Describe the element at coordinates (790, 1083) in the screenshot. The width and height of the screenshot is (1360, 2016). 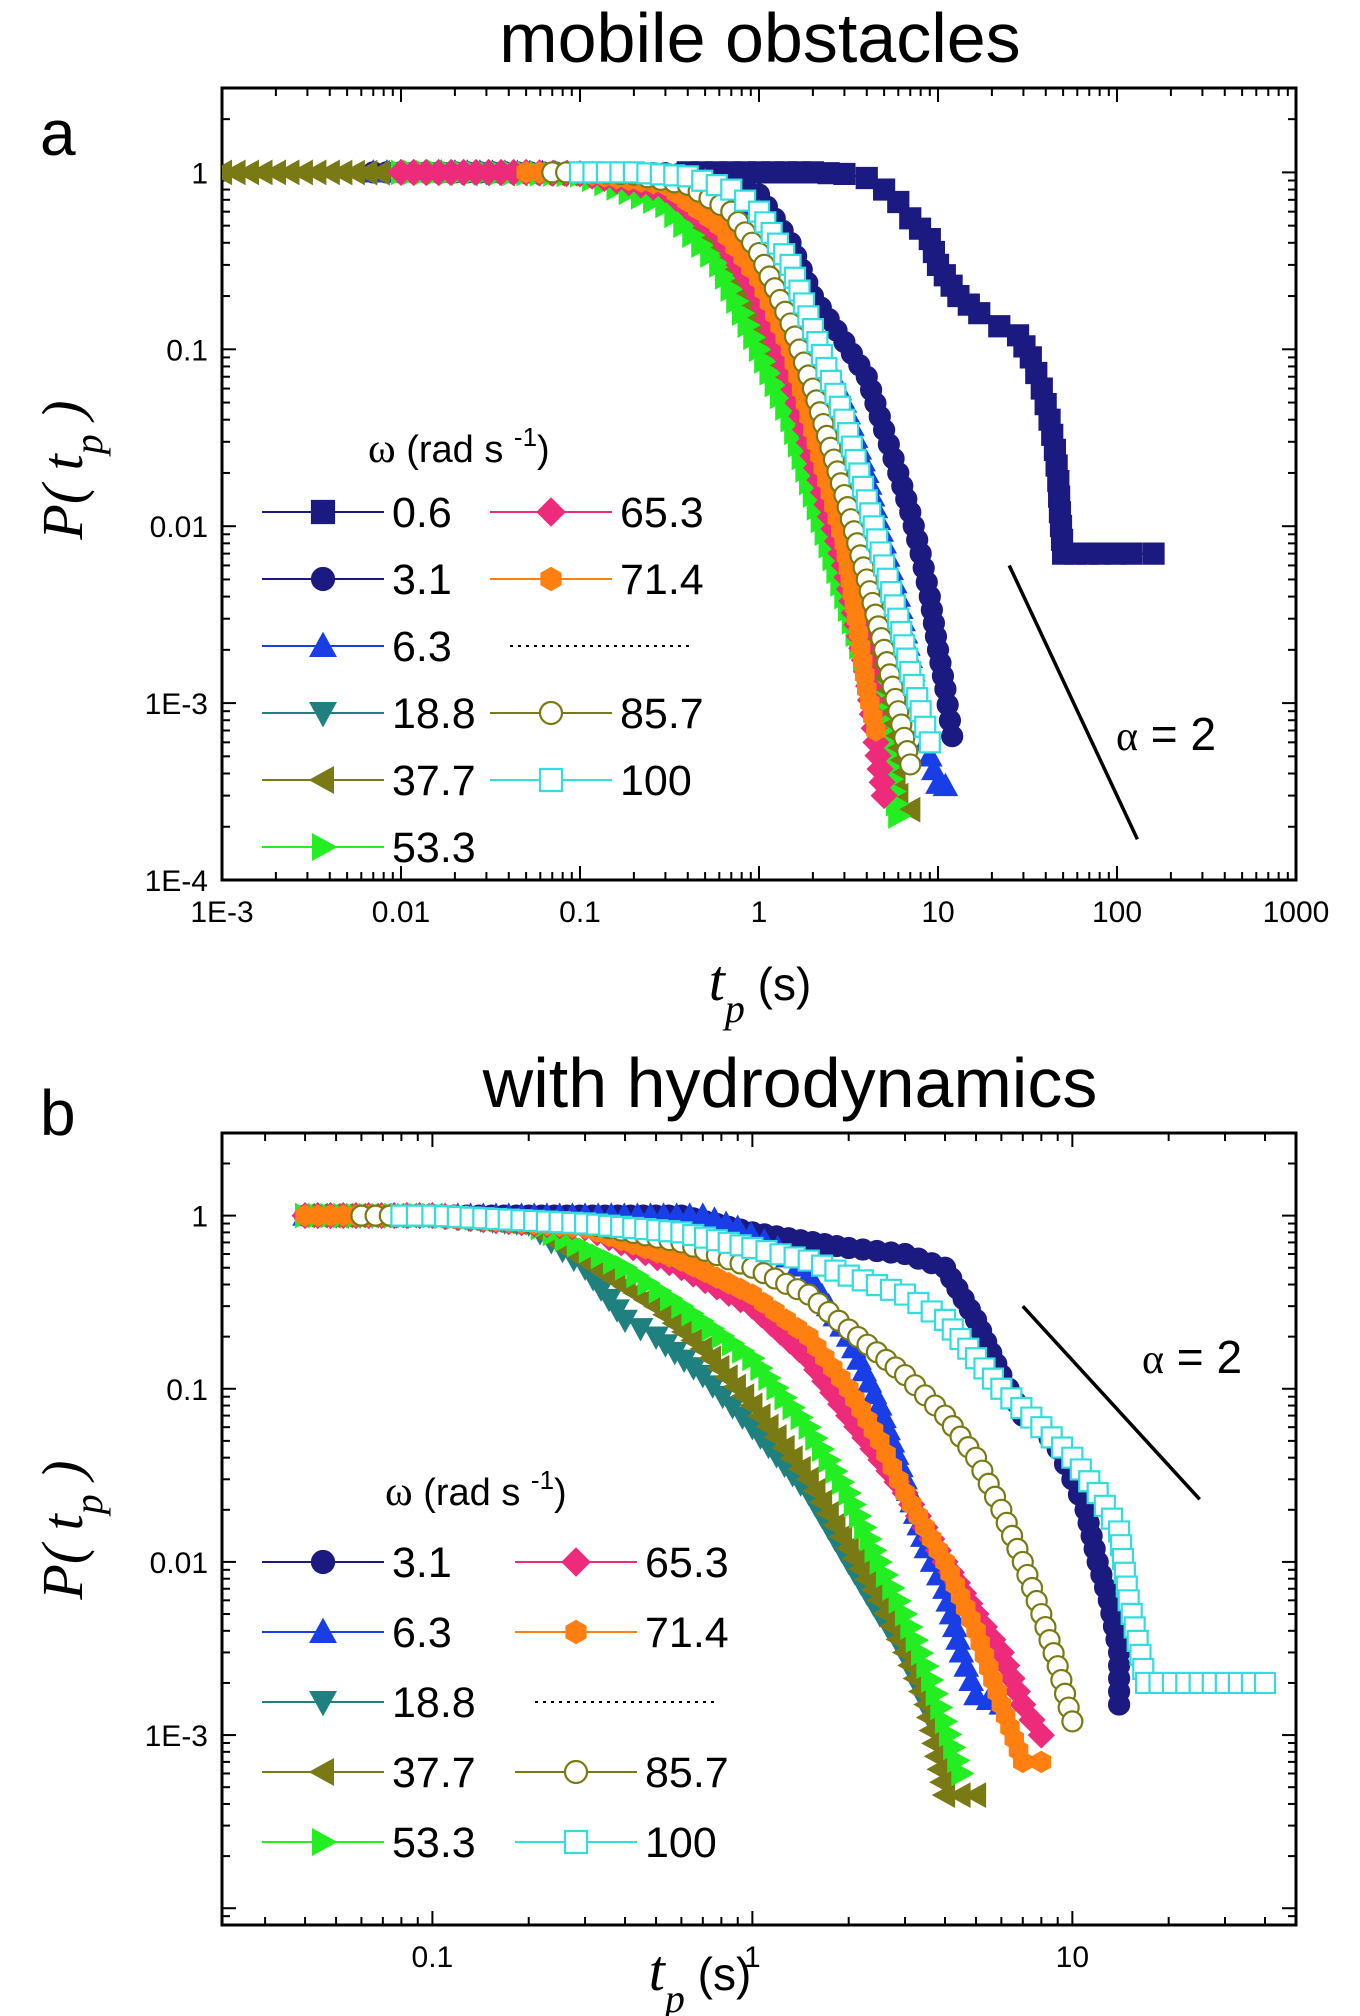
I see `panel-title: with hydrodynamics` at that location.